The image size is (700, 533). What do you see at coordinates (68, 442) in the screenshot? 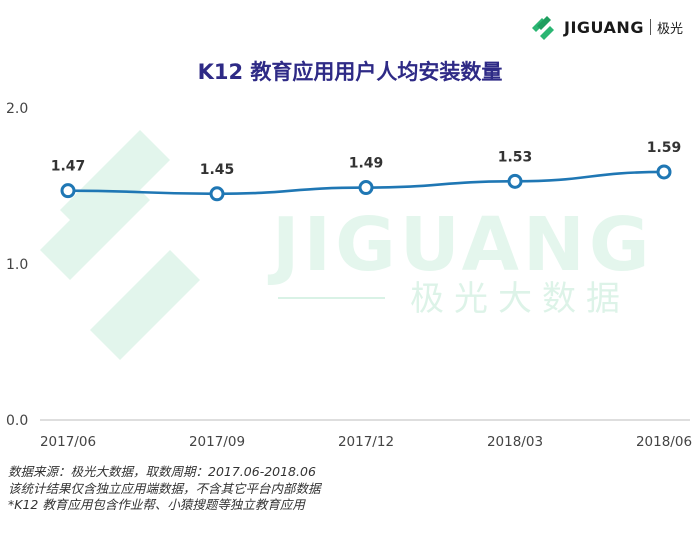
I see `x-tick-label: 2017/06` at bounding box center [68, 442].